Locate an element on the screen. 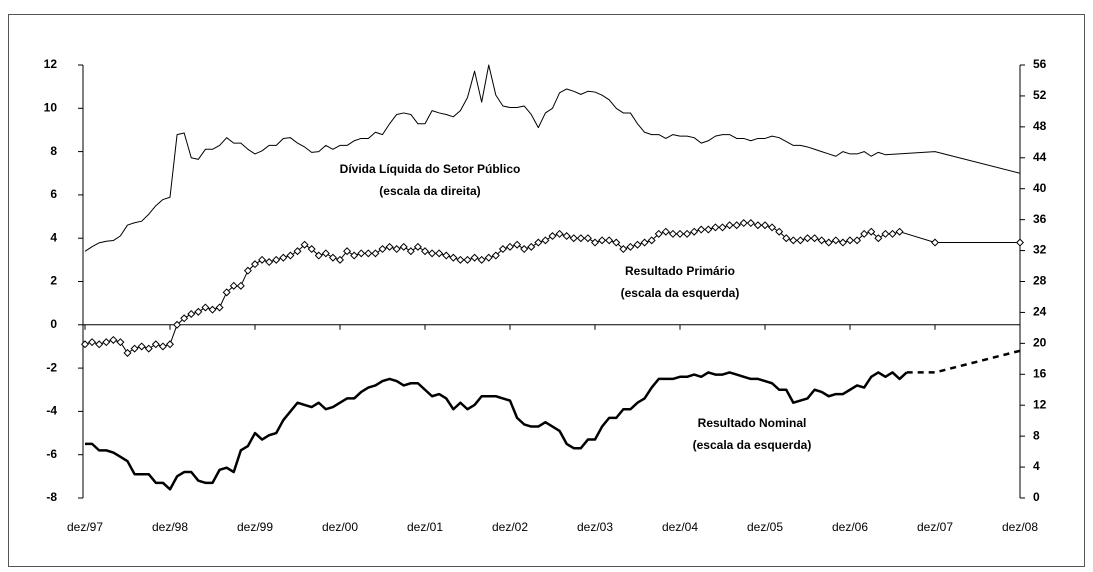 The image size is (1093, 572). x-tick-label: dez/98 is located at coordinates (170, 527).